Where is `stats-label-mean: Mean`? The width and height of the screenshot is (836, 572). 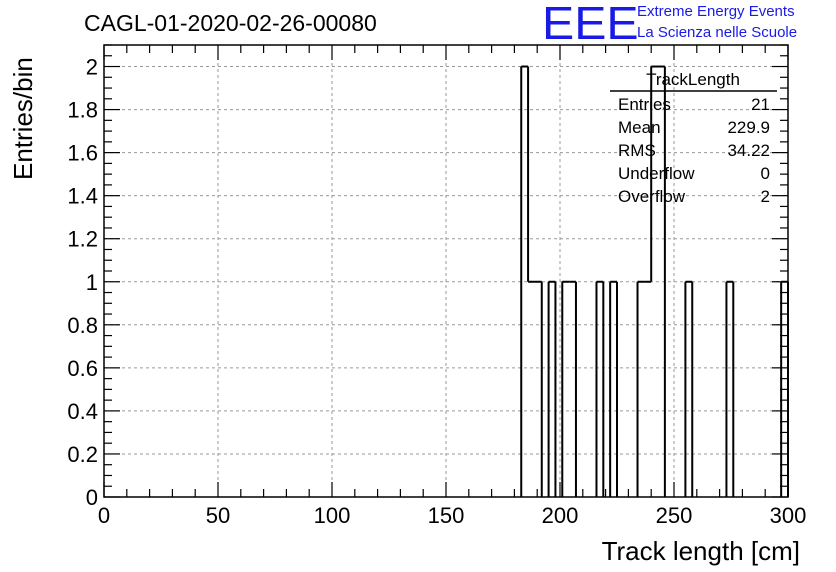 stats-label-mean: Mean is located at coordinates (639, 127).